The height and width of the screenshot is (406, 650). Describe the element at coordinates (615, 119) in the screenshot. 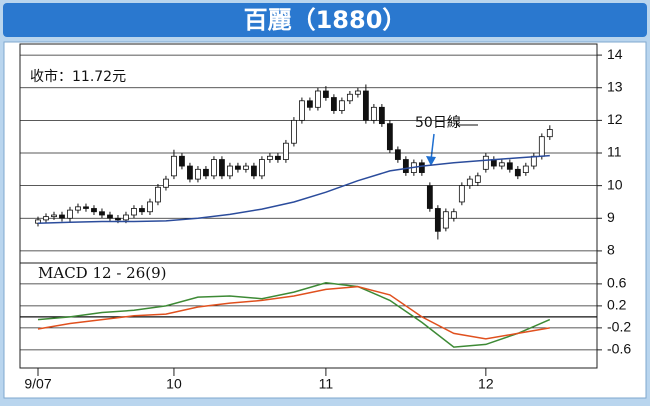

I see `y-tick-label: 12` at that location.